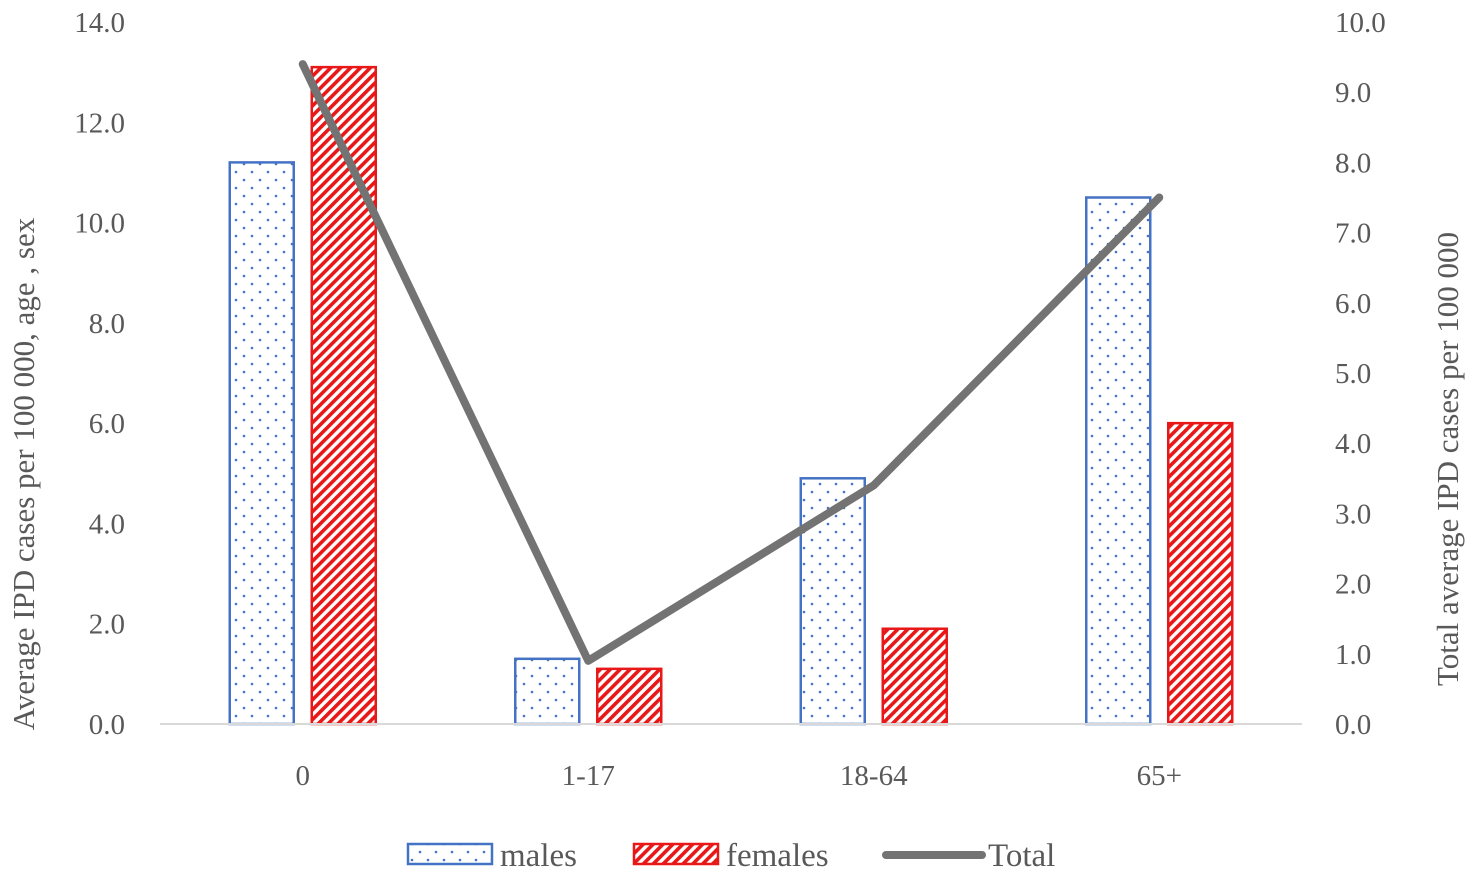  What do you see at coordinates (1353, 93) in the screenshot?
I see `y2-tick-label: 9.0` at bounding box center [1353, 93].